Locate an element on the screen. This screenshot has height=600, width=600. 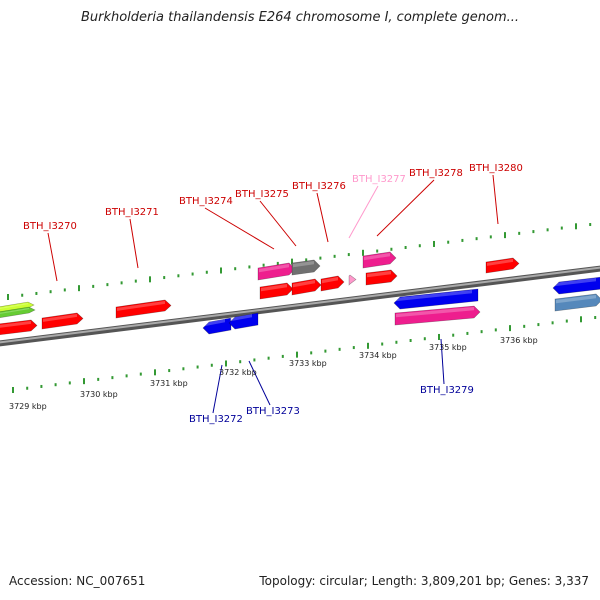
chromosome-backbone is located at coordinates (300, 306).